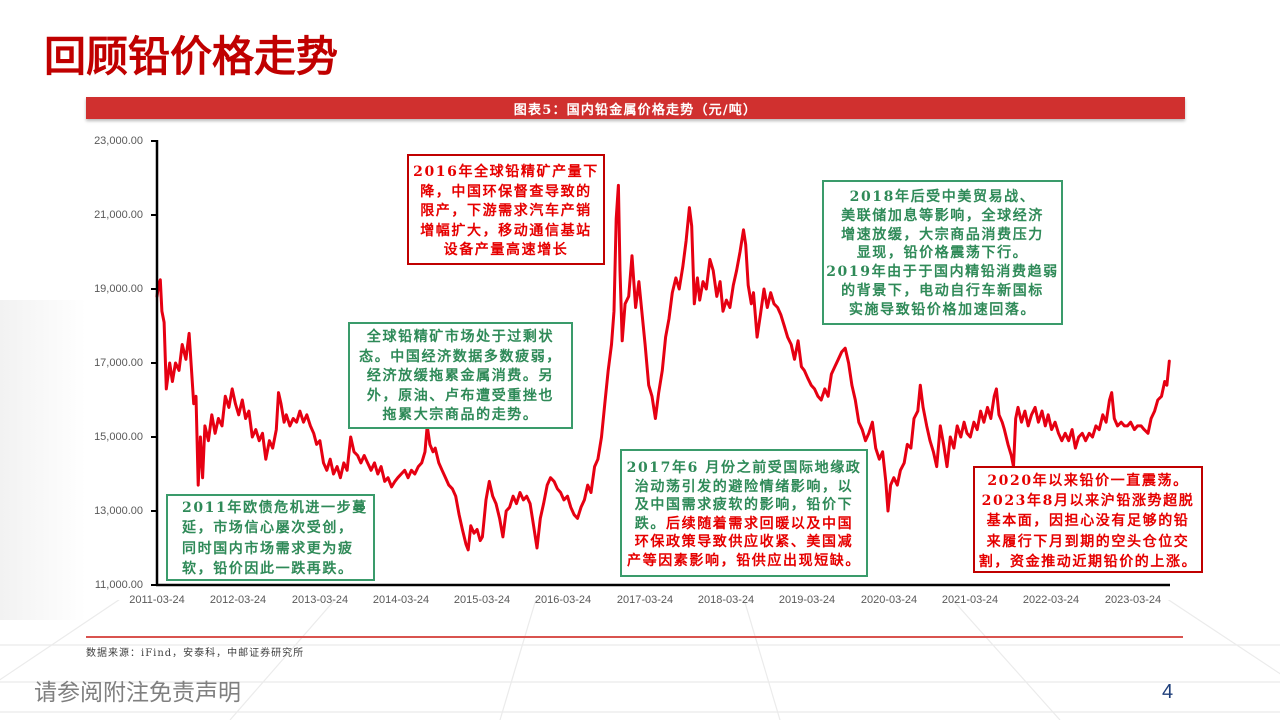 This screenshot has height=720, width=1280. Describe the element at coordinates (744, 505) in the screenshot. I see `annotation-line: 及中国需求疲软的影响，铅价下` at that location.